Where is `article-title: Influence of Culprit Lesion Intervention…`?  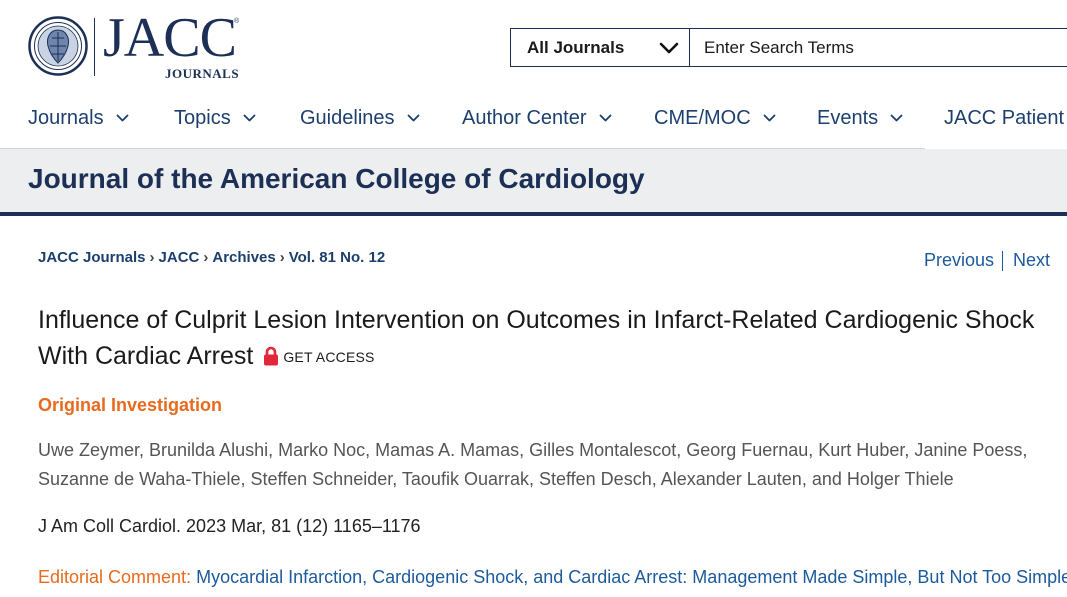 article-title: Influence of Culprit Lesion Intervention… is located at coordinates (536, 338).